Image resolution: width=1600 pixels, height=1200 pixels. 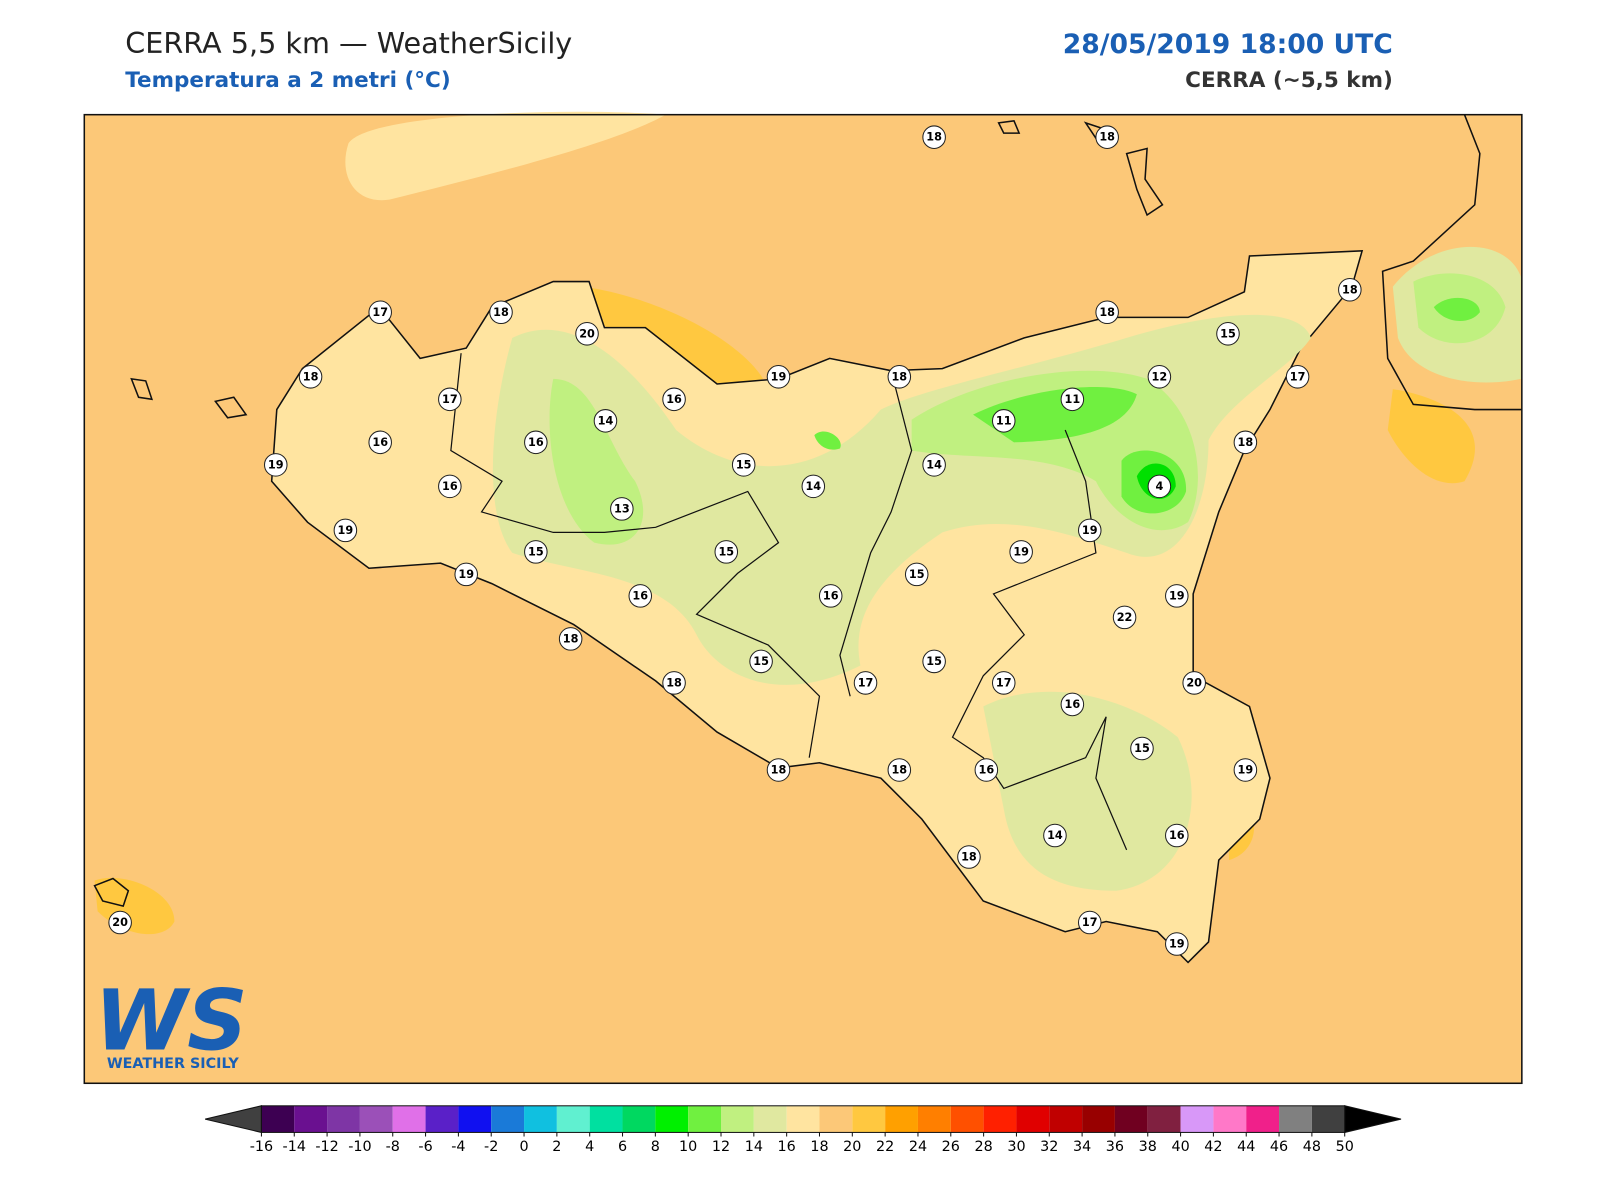 I want to click on station: 11, so click(x=1003, y=421).